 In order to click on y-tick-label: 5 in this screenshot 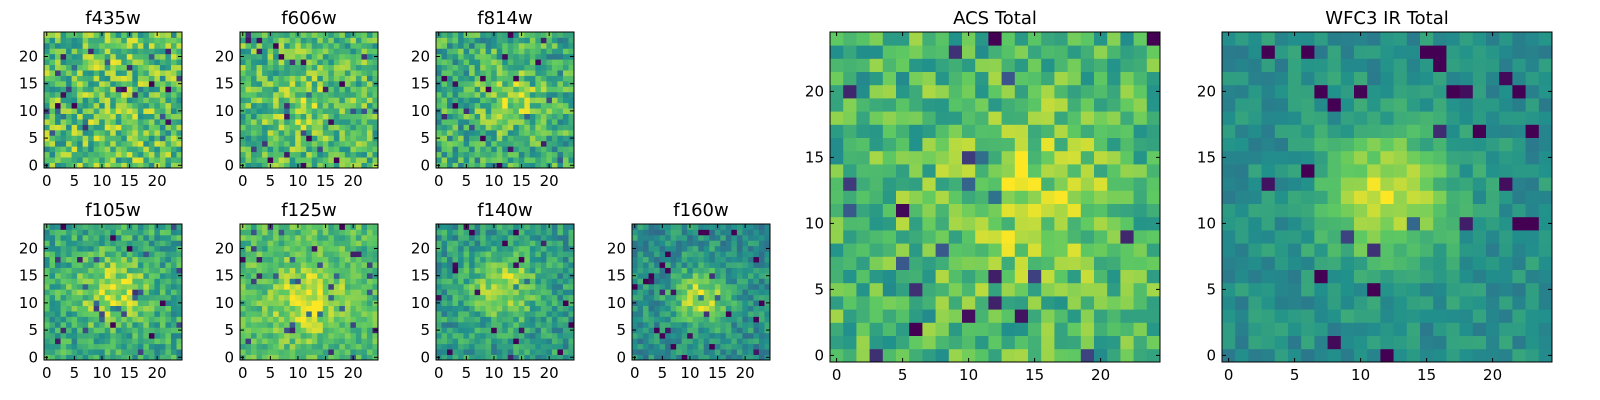, I will do `click(425, 330)`.